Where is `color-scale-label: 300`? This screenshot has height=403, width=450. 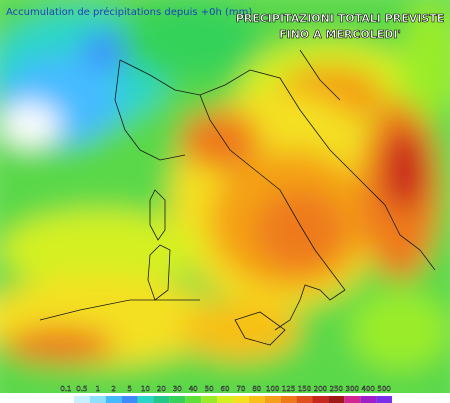
color-scale-label: 300 is located at coordinates (352, 389).